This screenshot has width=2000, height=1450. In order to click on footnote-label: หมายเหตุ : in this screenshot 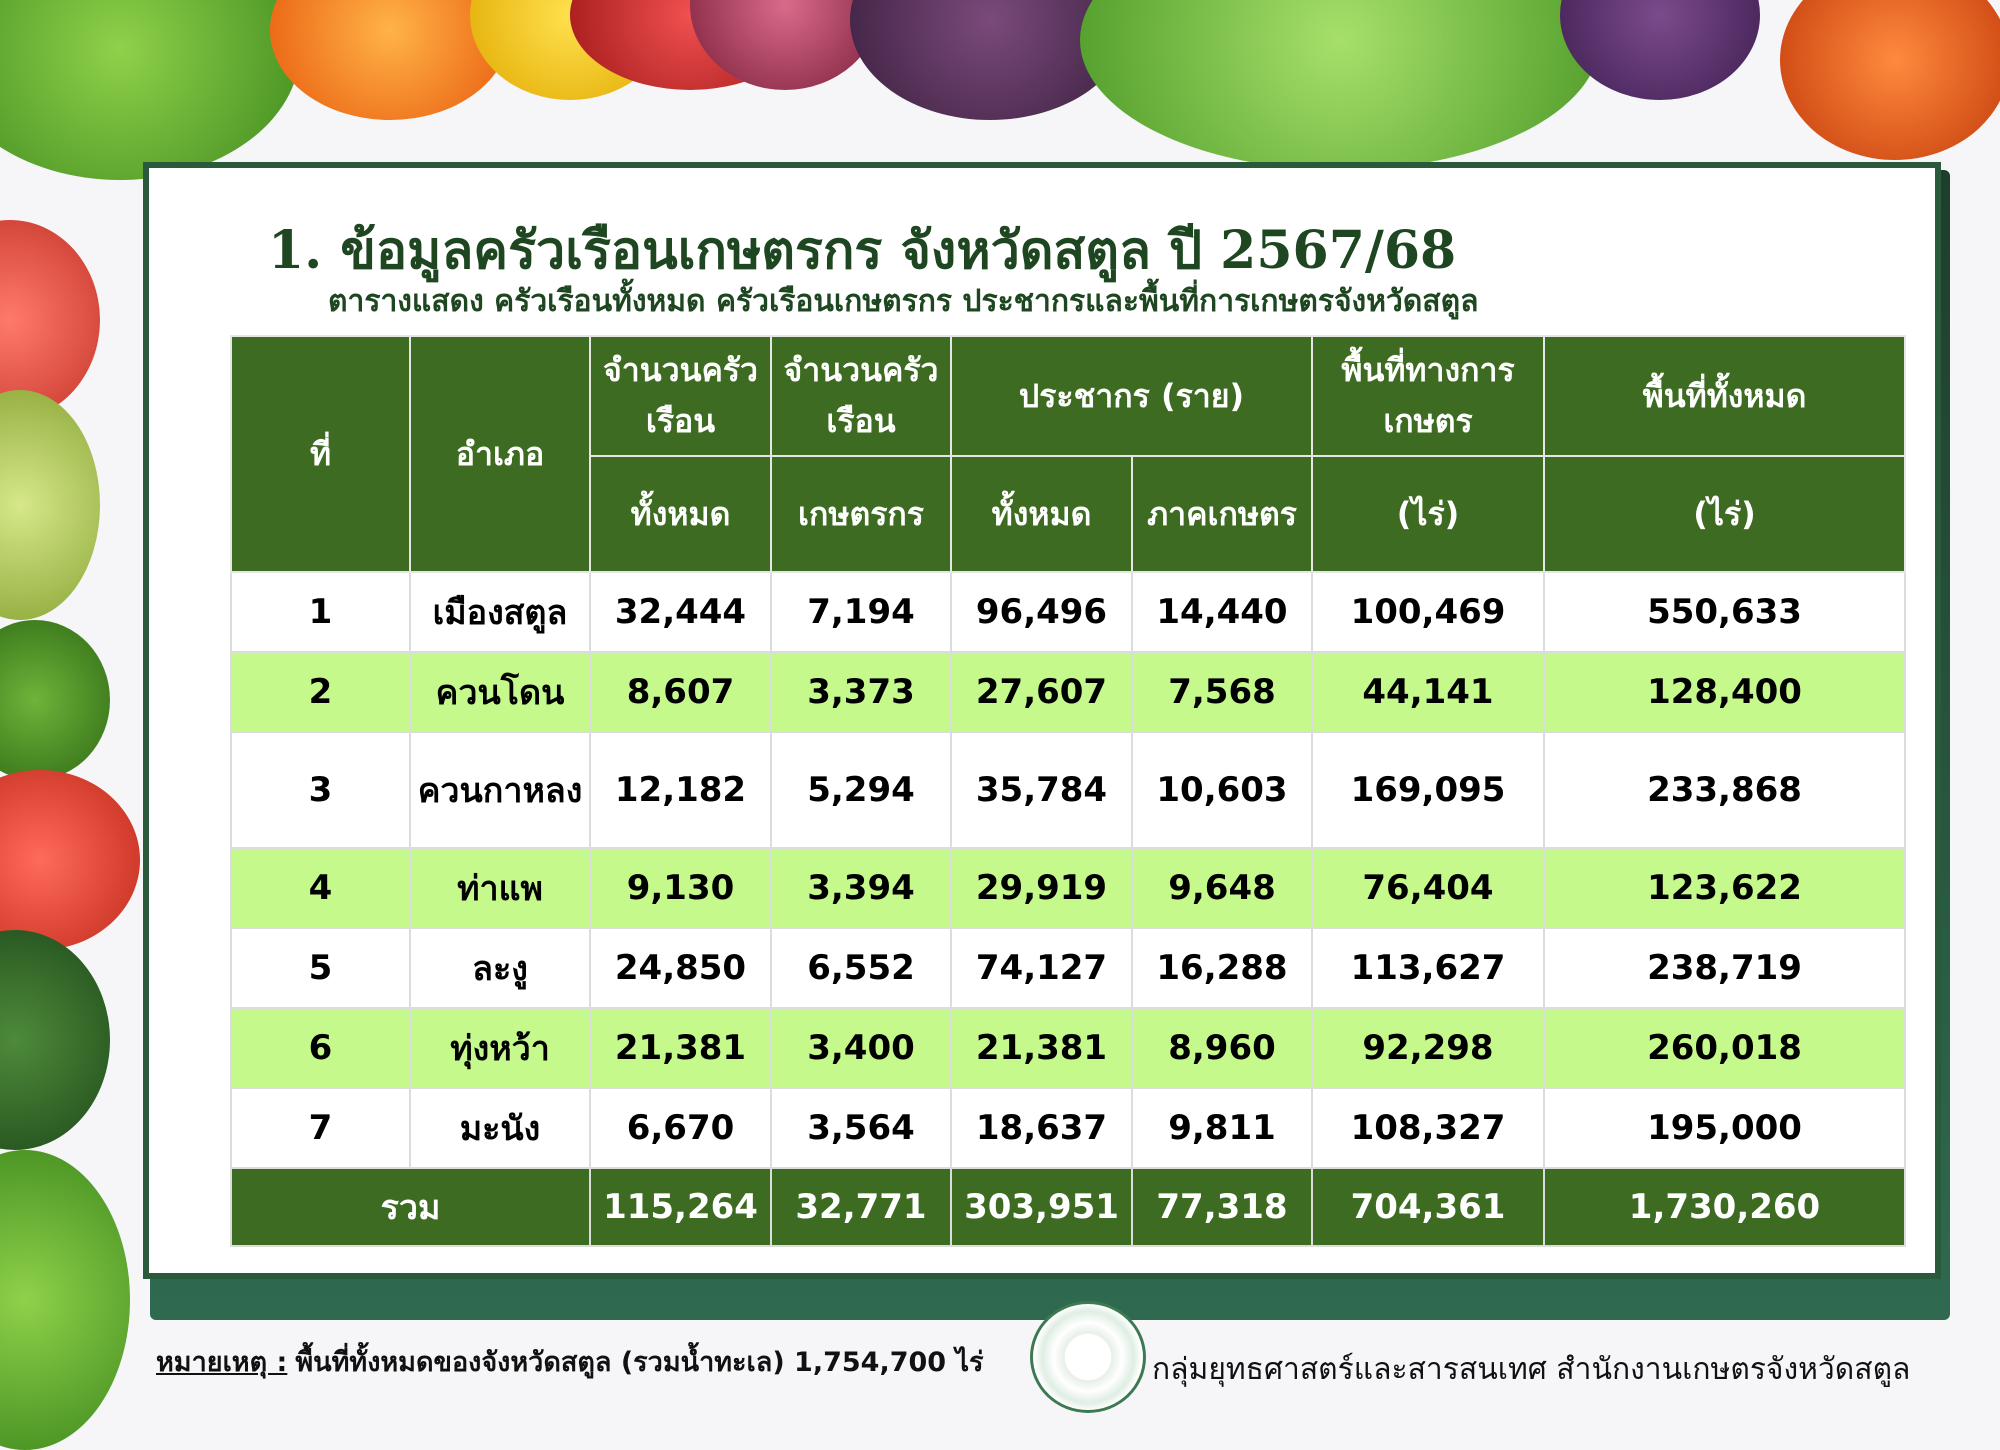, I will do `click(222, 1362)`.